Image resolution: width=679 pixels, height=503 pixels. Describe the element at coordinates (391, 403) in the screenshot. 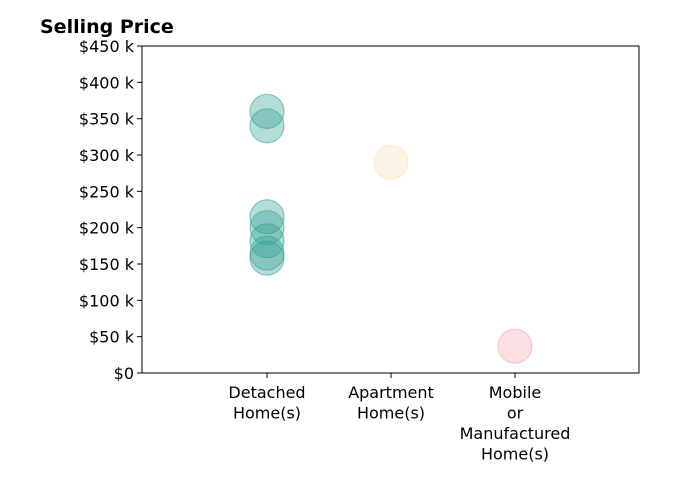

I see `x-tick-label: Apartment Home(s)` at that location.